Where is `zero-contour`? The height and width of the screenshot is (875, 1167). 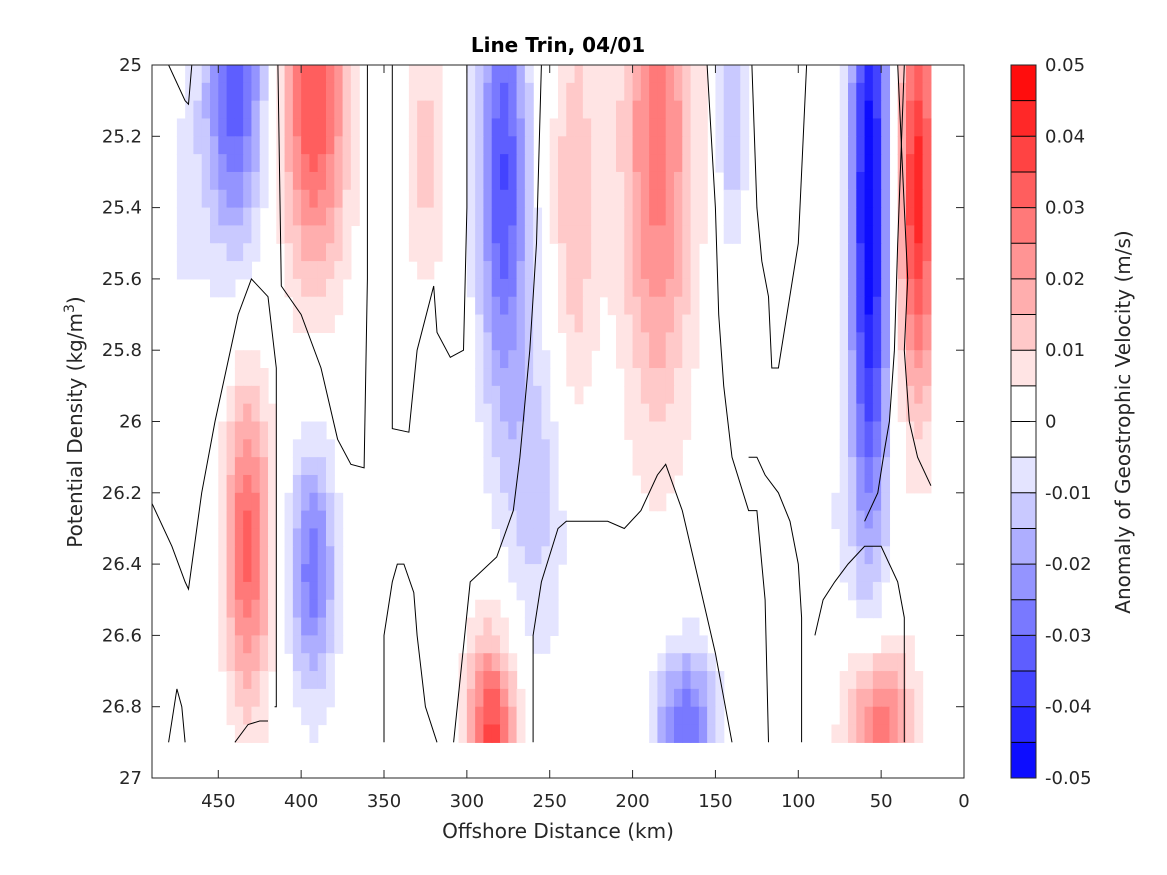
zero-contour is located at coordinates (497, 404).